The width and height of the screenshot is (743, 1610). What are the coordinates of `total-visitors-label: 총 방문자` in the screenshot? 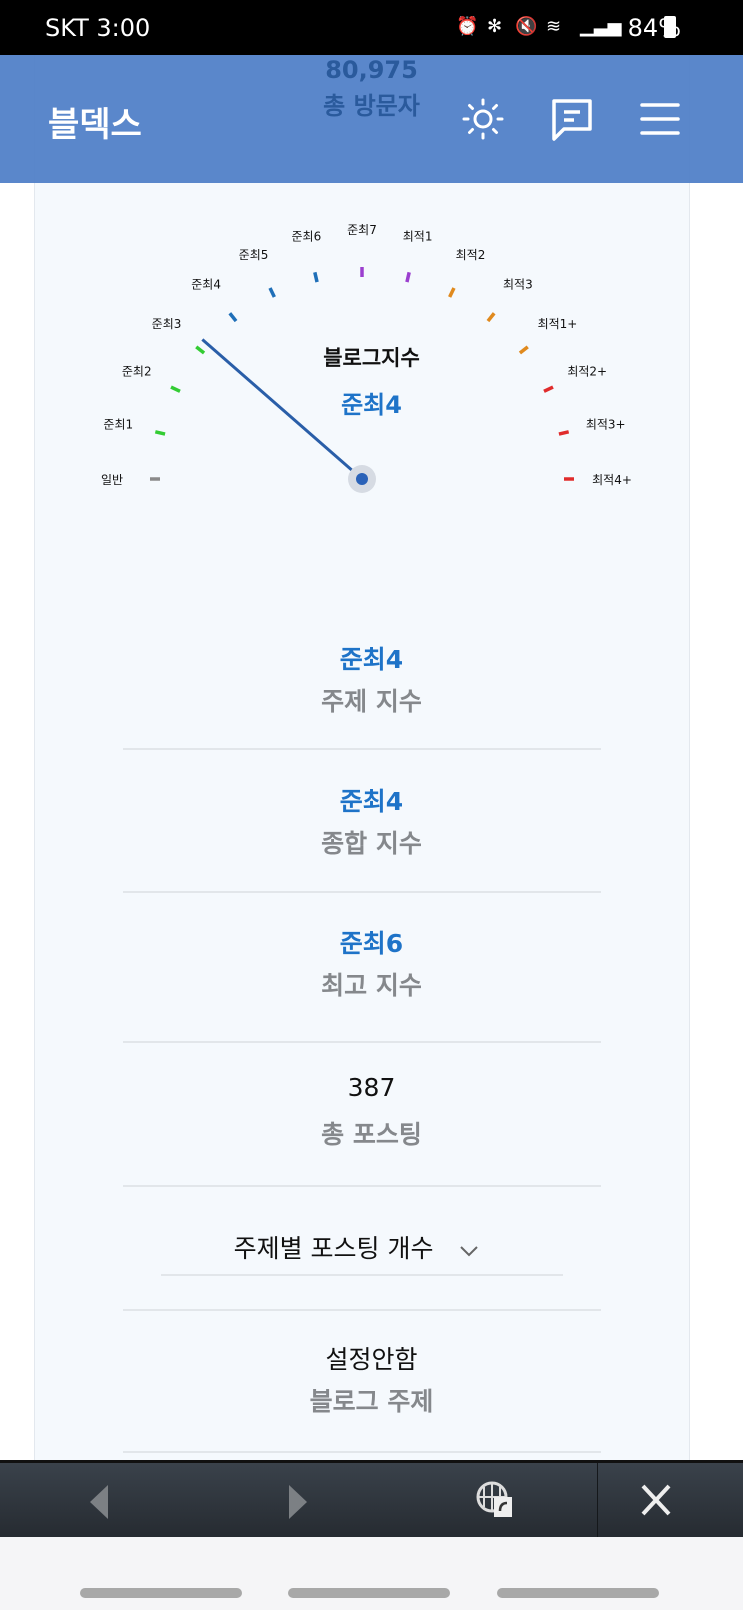 It's located at (371, 106).